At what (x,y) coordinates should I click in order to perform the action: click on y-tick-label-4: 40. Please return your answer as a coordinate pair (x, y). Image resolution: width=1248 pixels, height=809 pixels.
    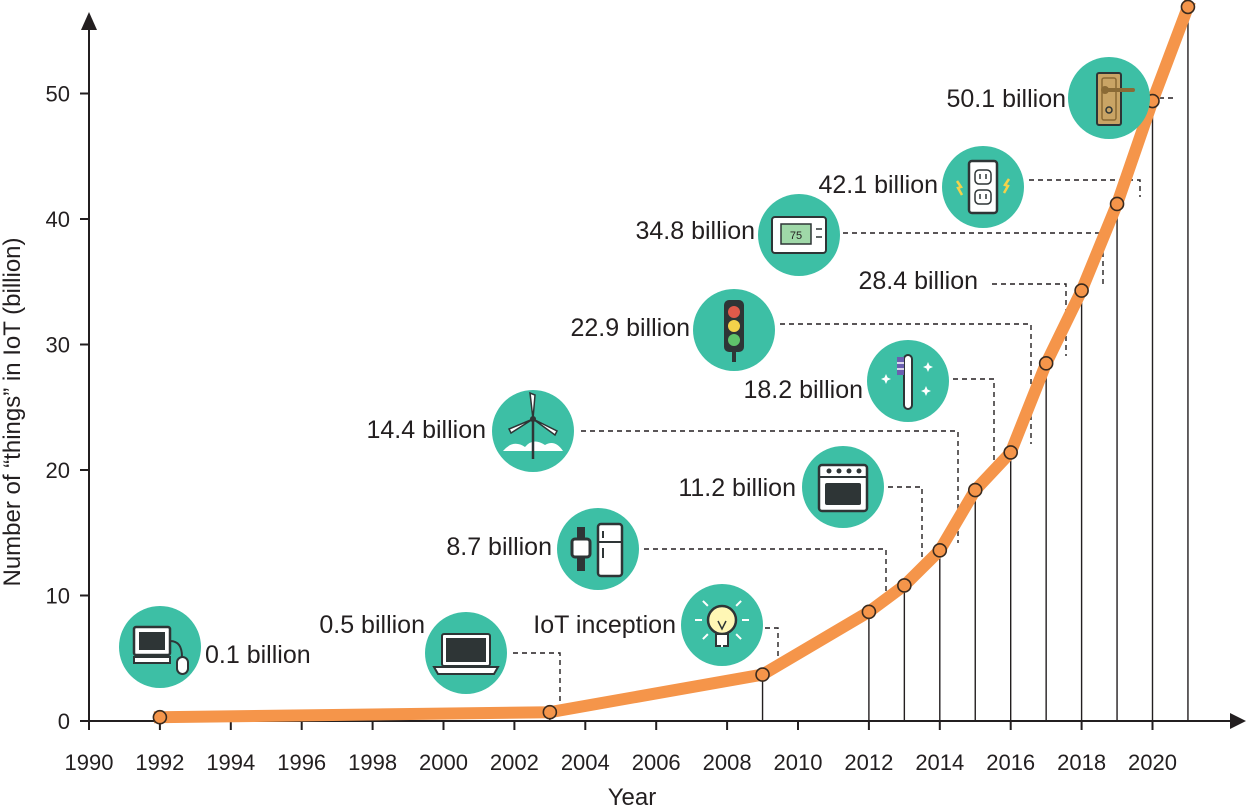
    Looking at the image, I should click on (58, 219).